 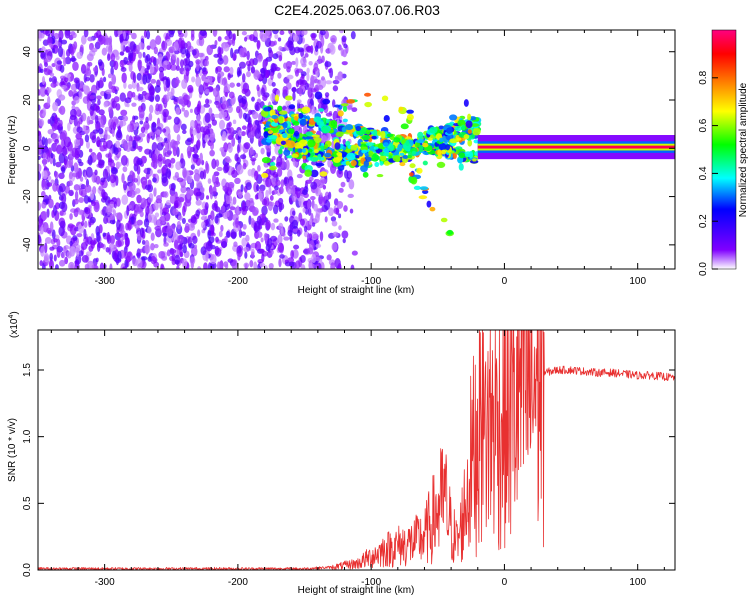 I want to click on y-tick-label: 0, so click(x=27, y=148).